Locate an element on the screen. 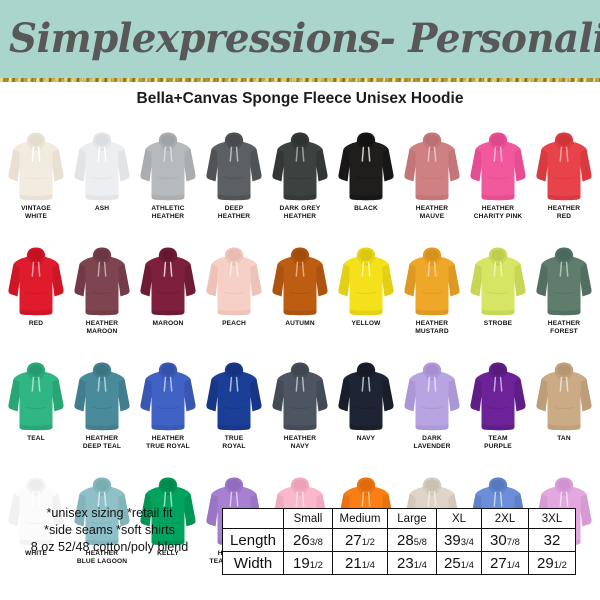 The image size is (600, 600). color-swatch-heather-red: HEATHER RED is located at coordinates (564, 185).